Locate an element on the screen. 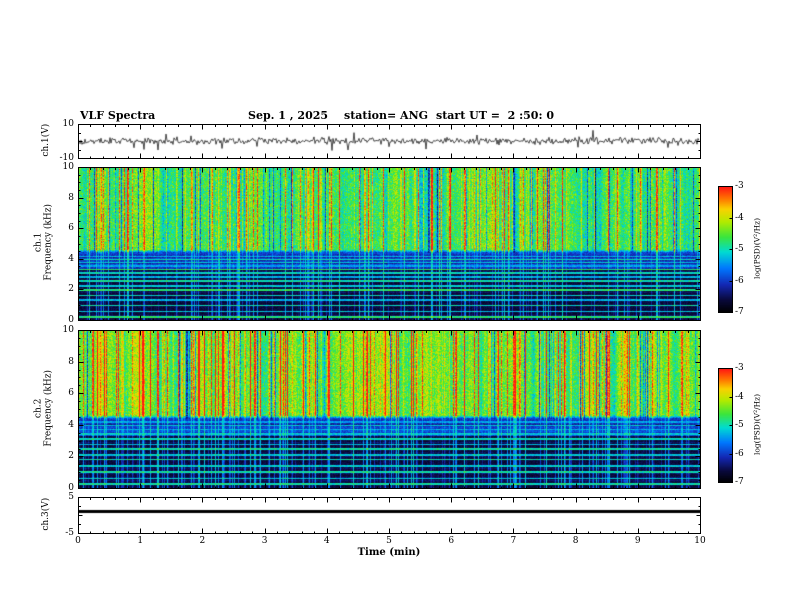  ch1f-axis-label-line1: ch.1 is located at coordinates (38, 242).